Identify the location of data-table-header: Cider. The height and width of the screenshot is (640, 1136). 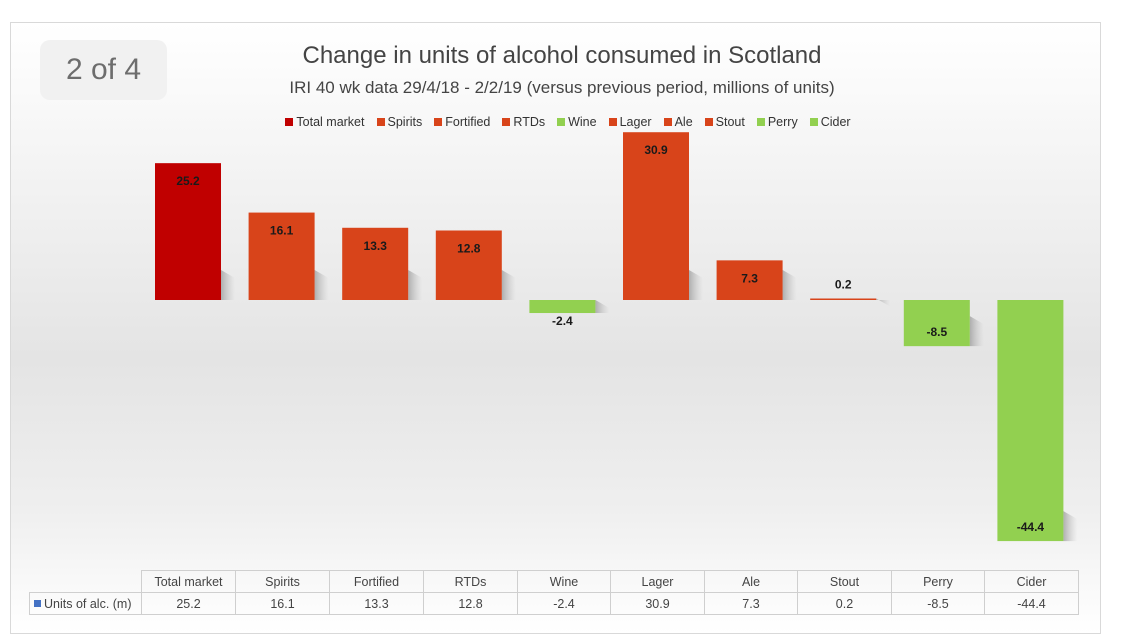
(1031, 581).